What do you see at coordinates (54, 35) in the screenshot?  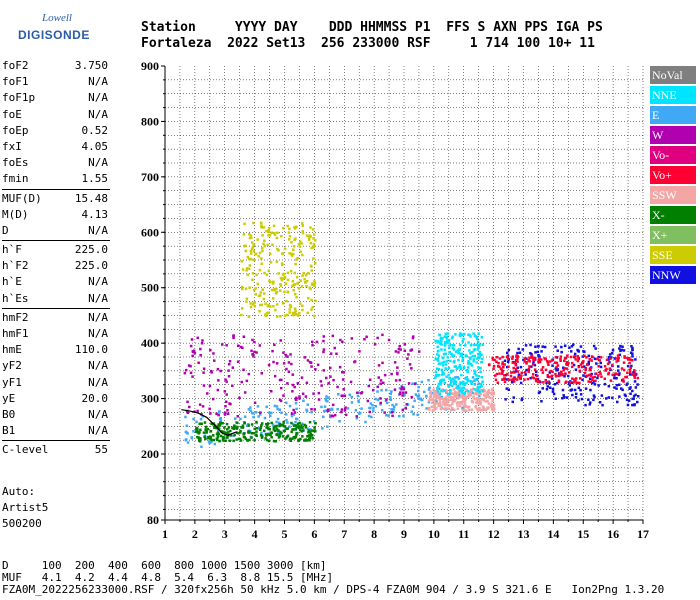 I see `logo-digisonde: DIGISONDE` at bounding box center [54, 35].